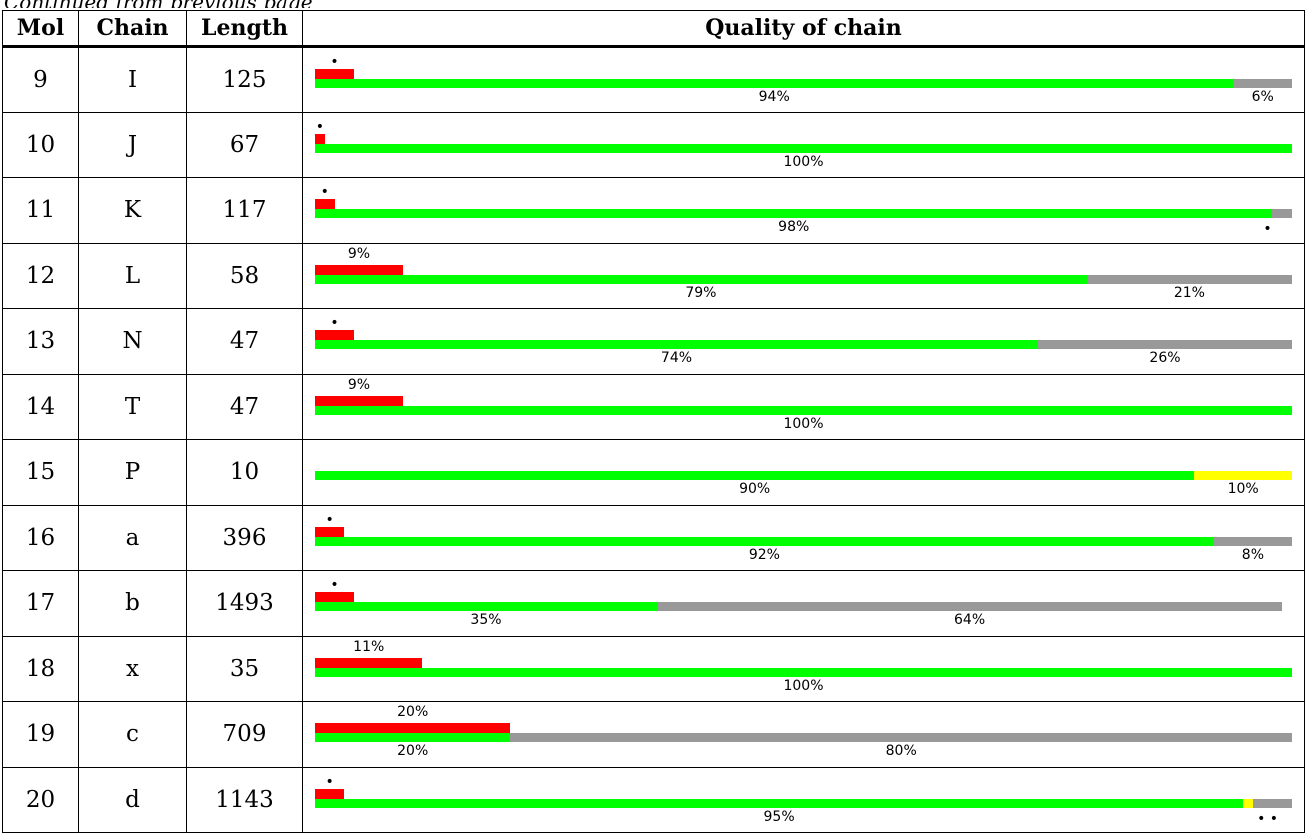 This screenshot has height=839, width=1306. Describe the element at coordinates (794, 227) in the screenshot. I see `segment-label: 98%` at that location.